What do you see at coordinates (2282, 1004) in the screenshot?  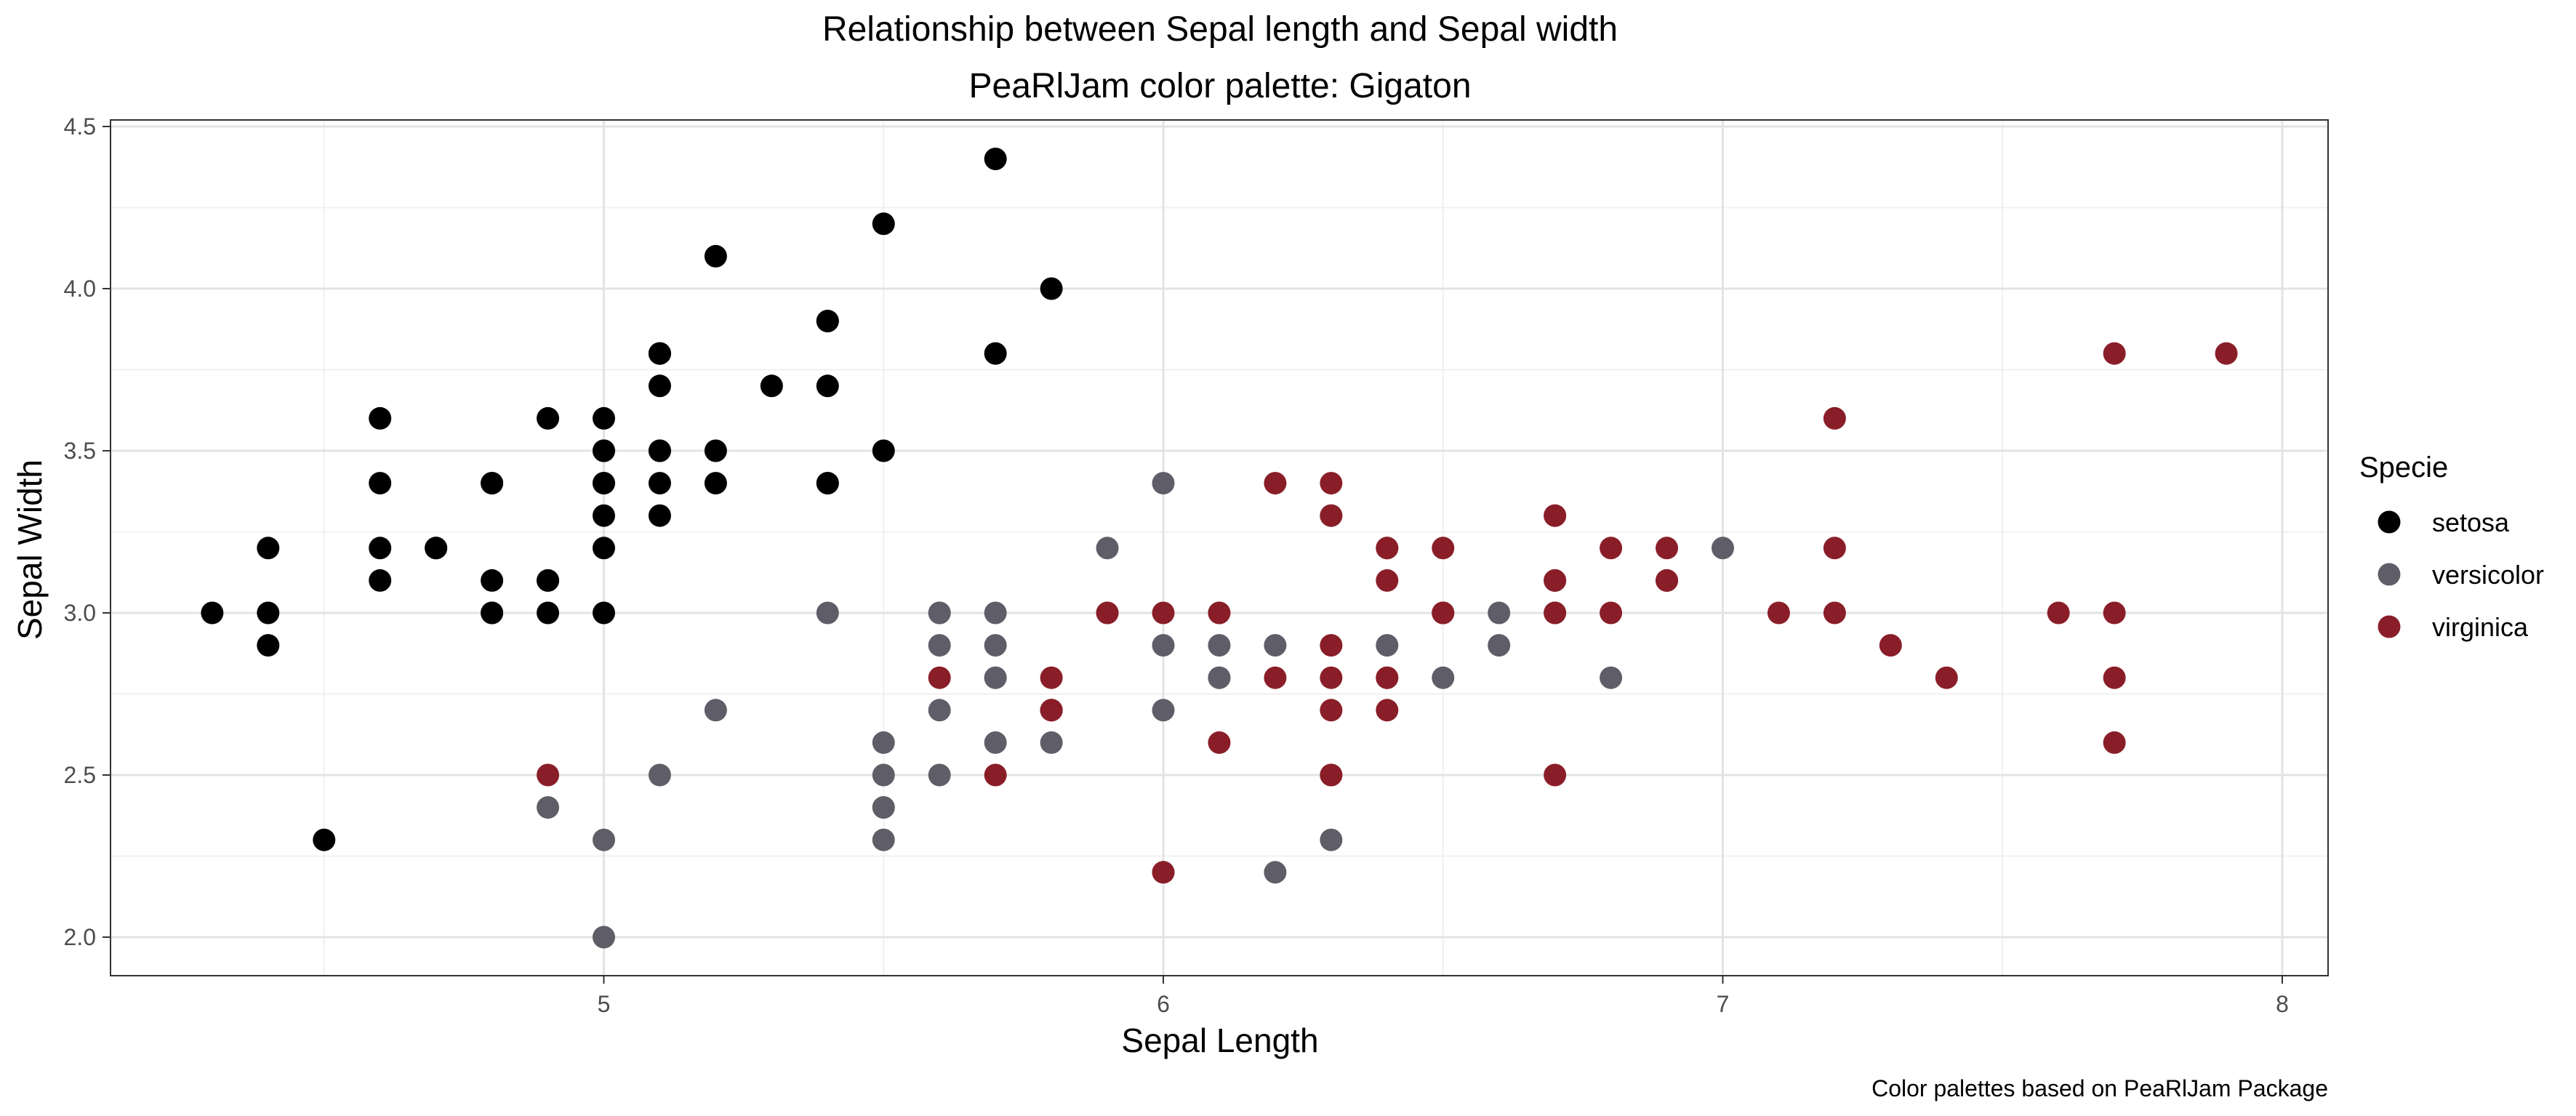 I see `x-tick-label: 8` at bounding box center [2282, 1004].